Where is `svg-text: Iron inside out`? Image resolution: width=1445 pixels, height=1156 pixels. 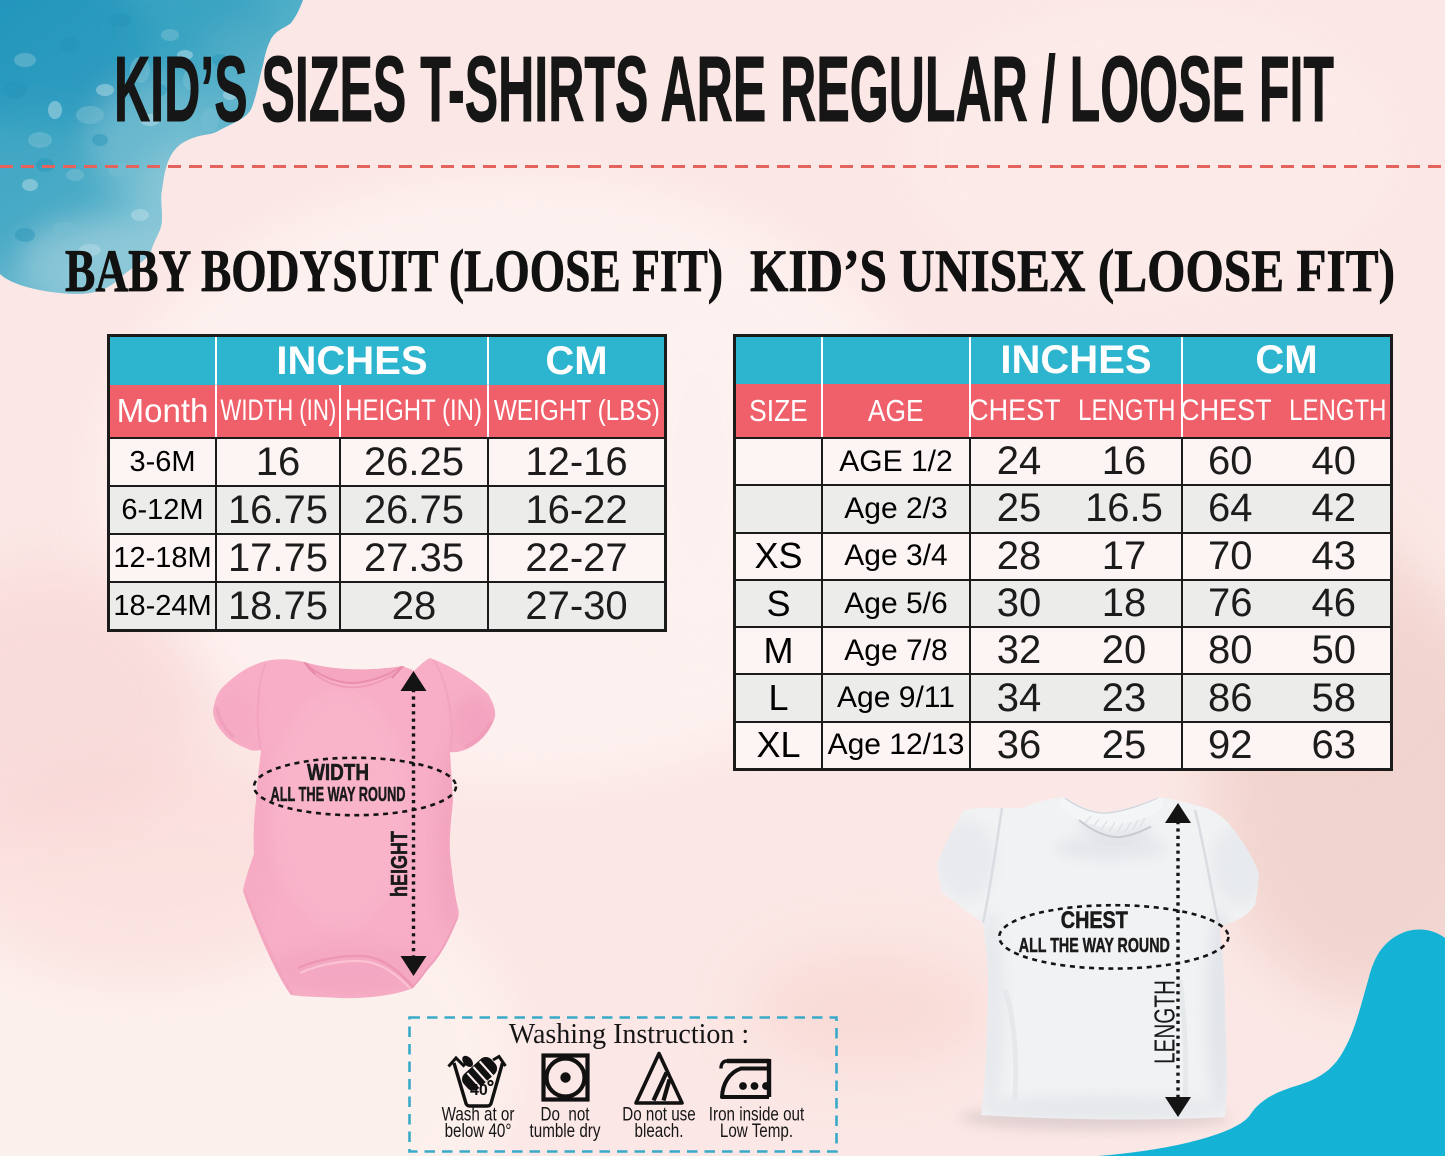 svg-text: Iron inside out is located at coordinates (757, 1114).